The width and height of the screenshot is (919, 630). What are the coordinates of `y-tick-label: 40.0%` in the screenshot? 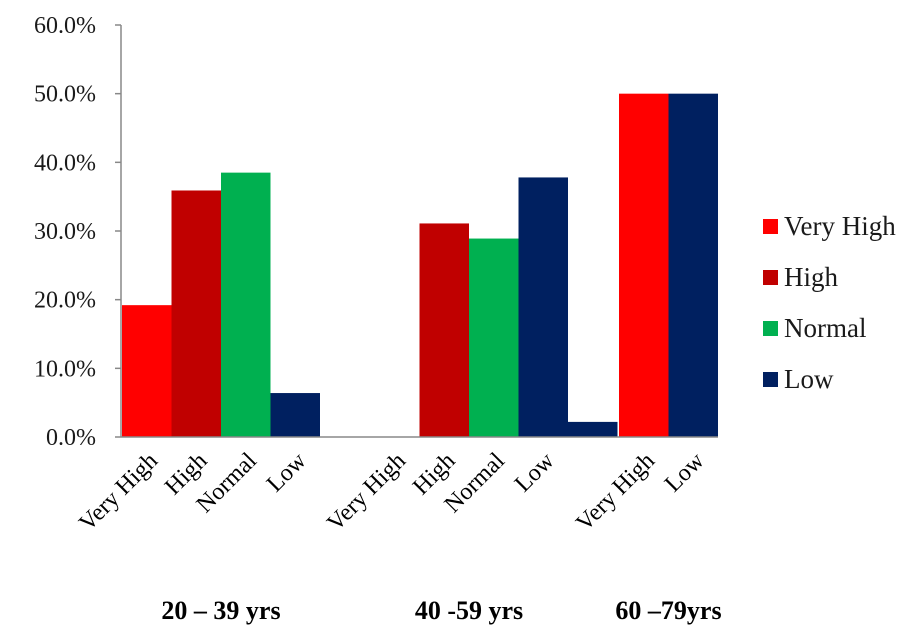 It's located at (65, 163).